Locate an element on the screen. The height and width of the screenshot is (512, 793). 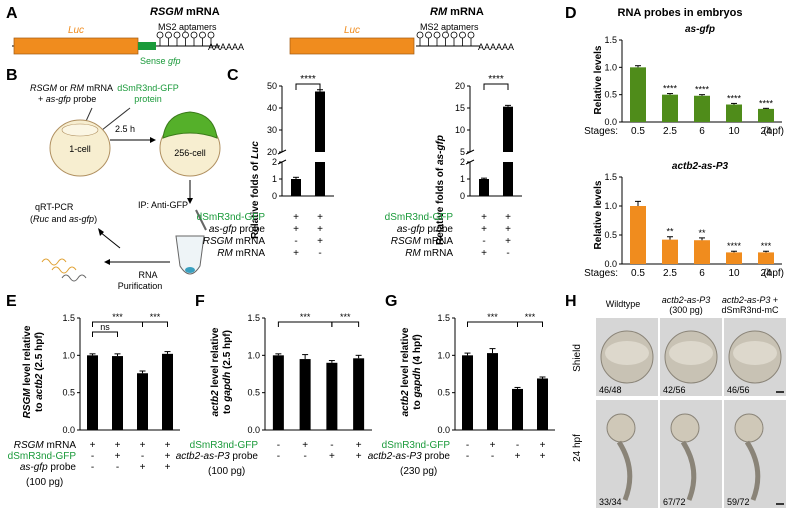
b-qrt-close: ) is located at coordinates (95, 219).